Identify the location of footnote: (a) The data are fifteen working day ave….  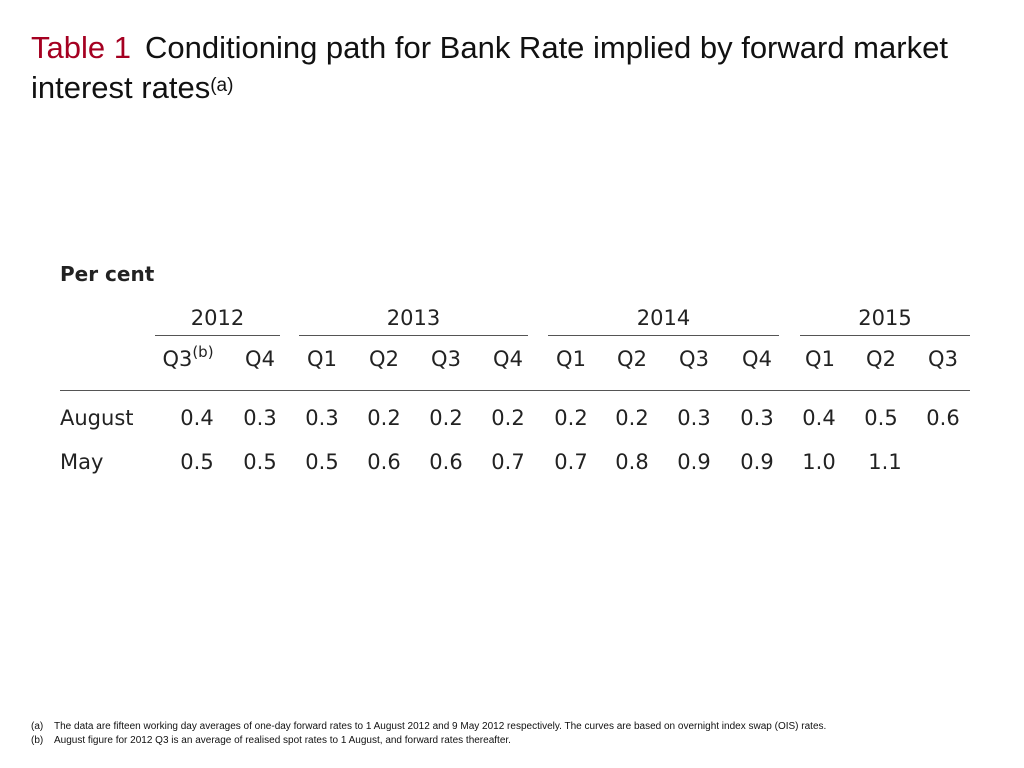
(511, 727).